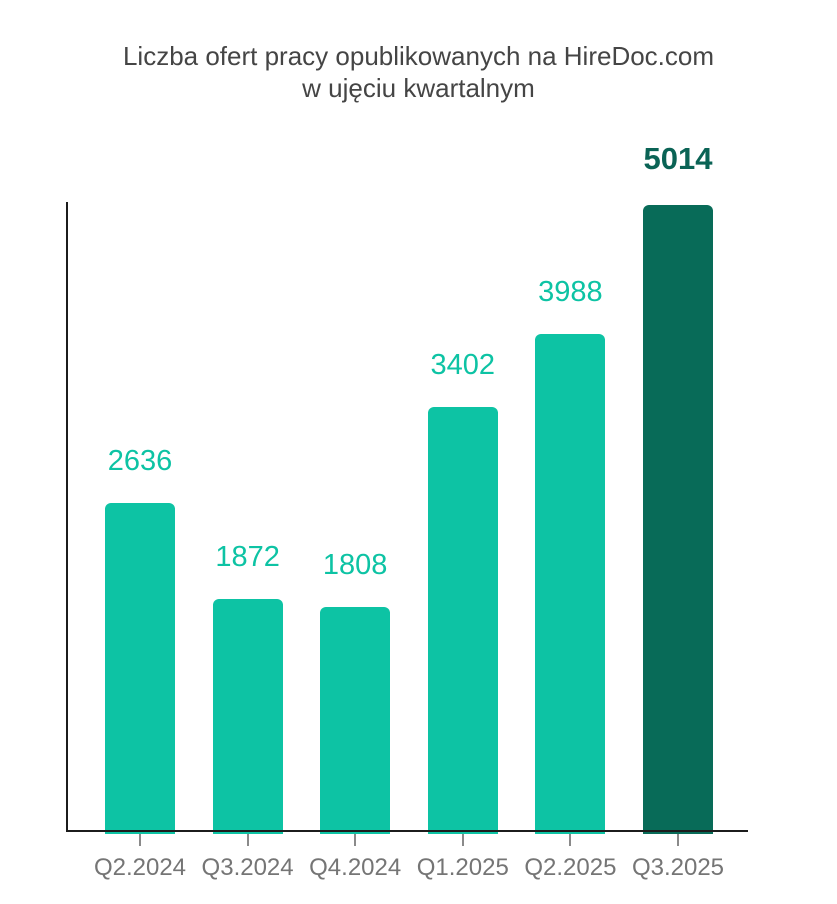 The image size is (837, 904). I want to click on bar-value-label: 1872, so click(247, 557).